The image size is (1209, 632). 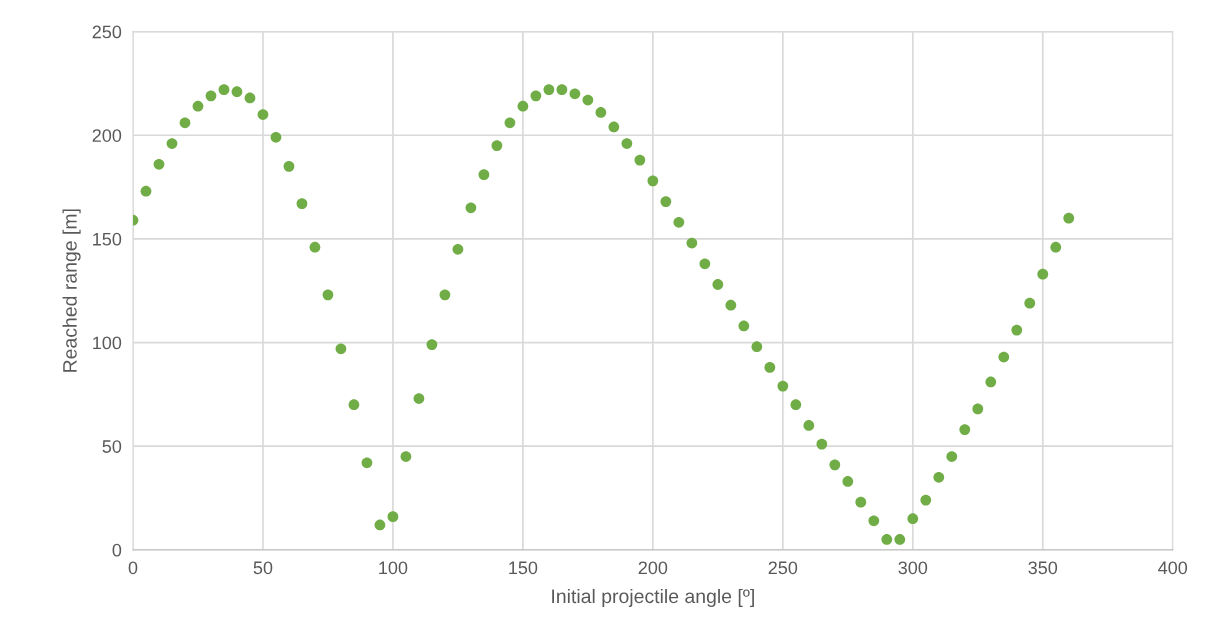 I want to click on x-tick-label: 150, so click(x=523, y=568).